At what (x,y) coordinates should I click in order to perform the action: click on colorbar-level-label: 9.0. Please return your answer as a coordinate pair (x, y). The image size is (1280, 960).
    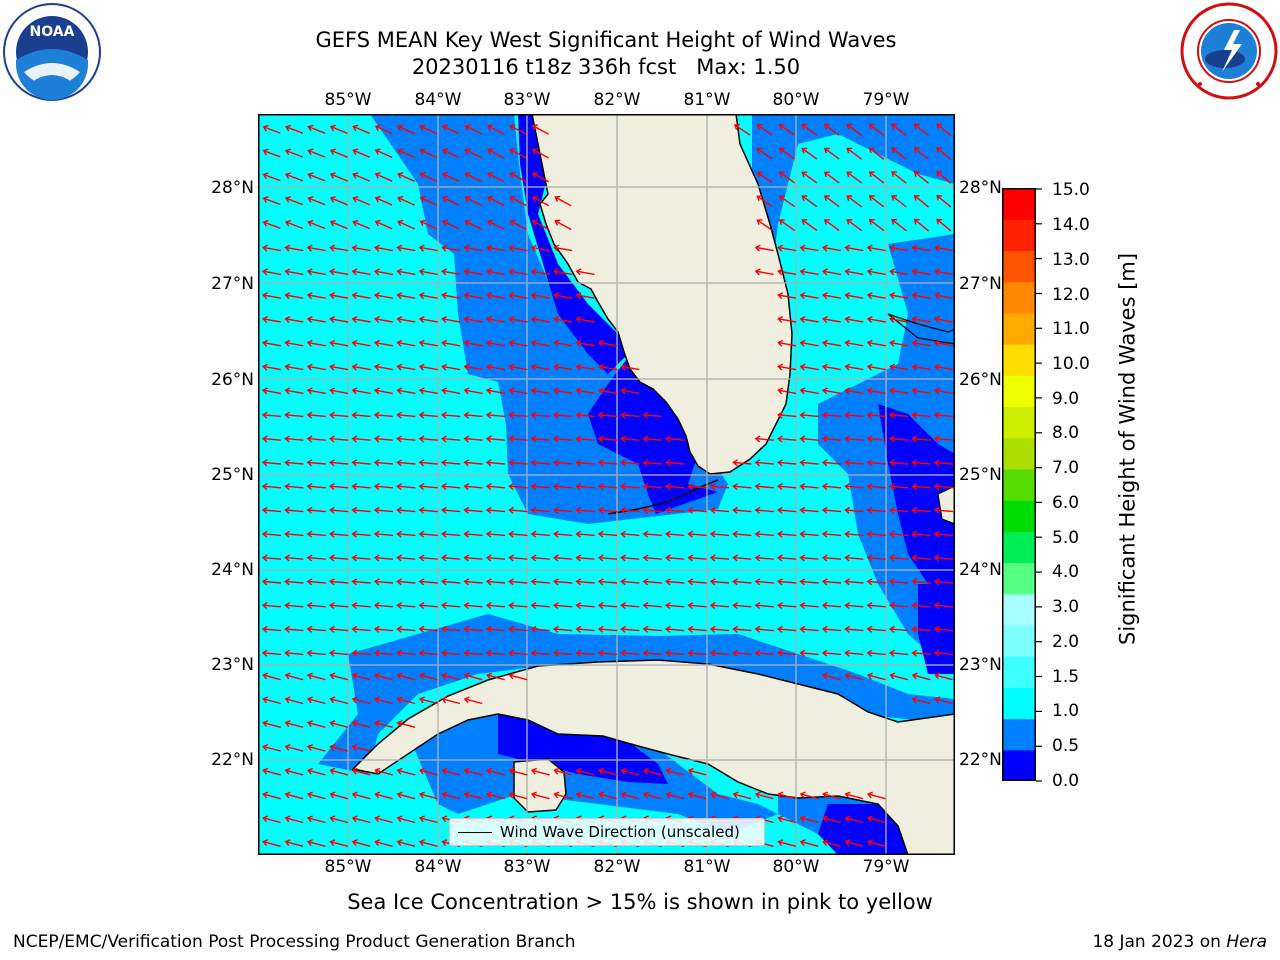
    Looking at the image, I should click on (1066, 399).